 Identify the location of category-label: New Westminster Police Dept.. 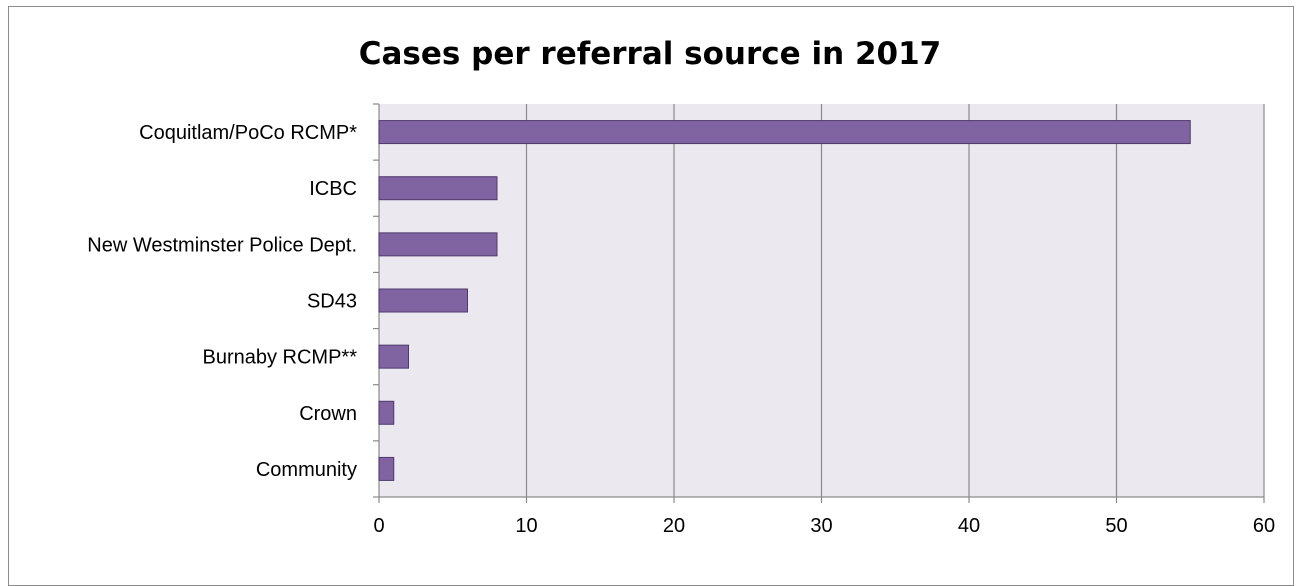
(222, 245).